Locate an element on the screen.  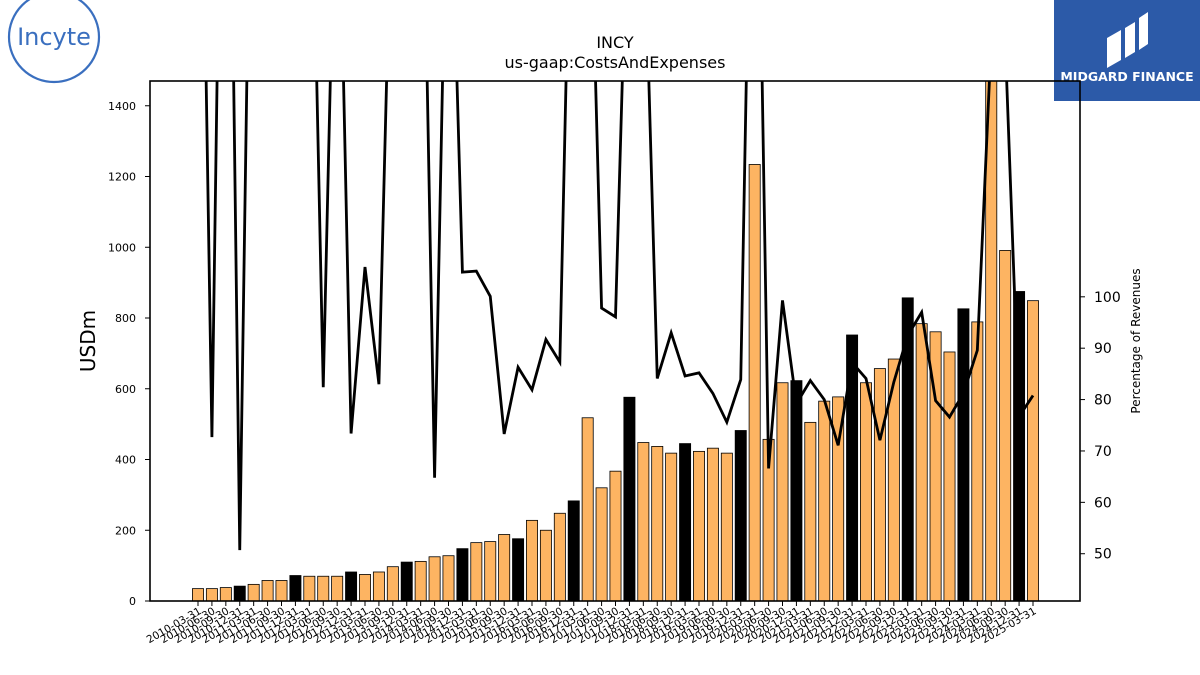
y-tick-label: 1200 is located at coordinates (122, 177).